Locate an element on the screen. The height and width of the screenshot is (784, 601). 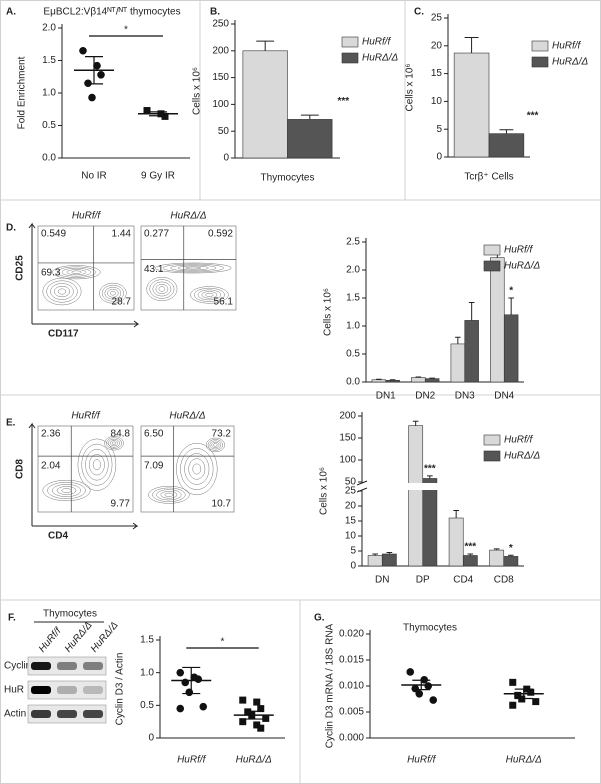
quadrant-value: 9.77 is located at coordinates (121, 504).